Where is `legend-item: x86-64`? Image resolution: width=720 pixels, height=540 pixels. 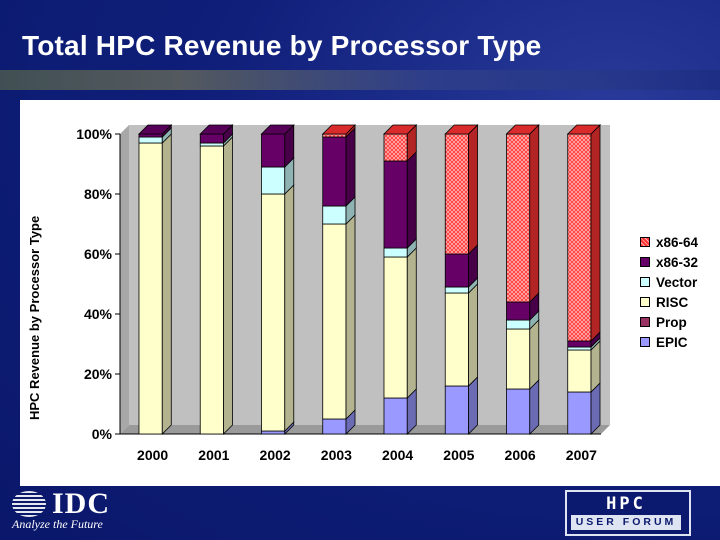
legend-item: x86-64 is located at coordinates (669, 242).